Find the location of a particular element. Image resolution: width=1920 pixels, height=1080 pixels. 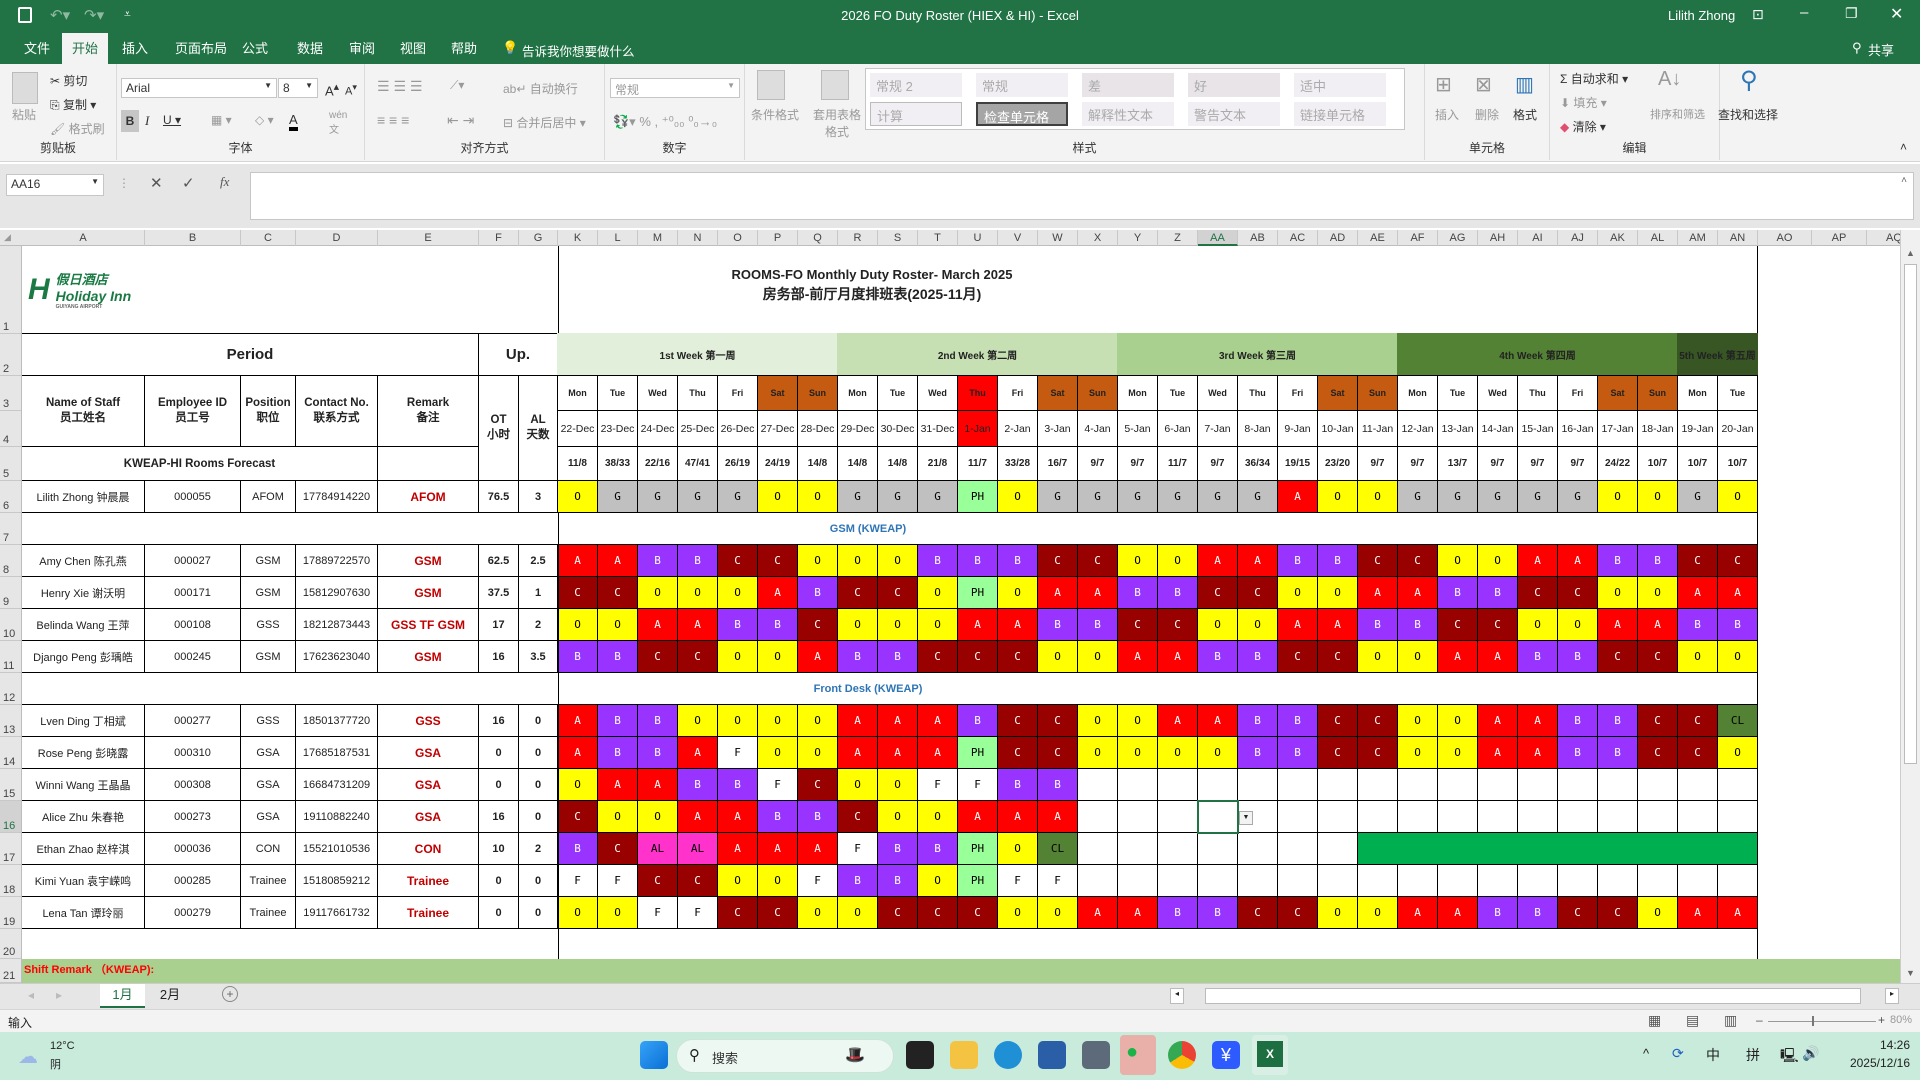

sort-filter-icon: A↓ is located at coordinates (1670, 79).